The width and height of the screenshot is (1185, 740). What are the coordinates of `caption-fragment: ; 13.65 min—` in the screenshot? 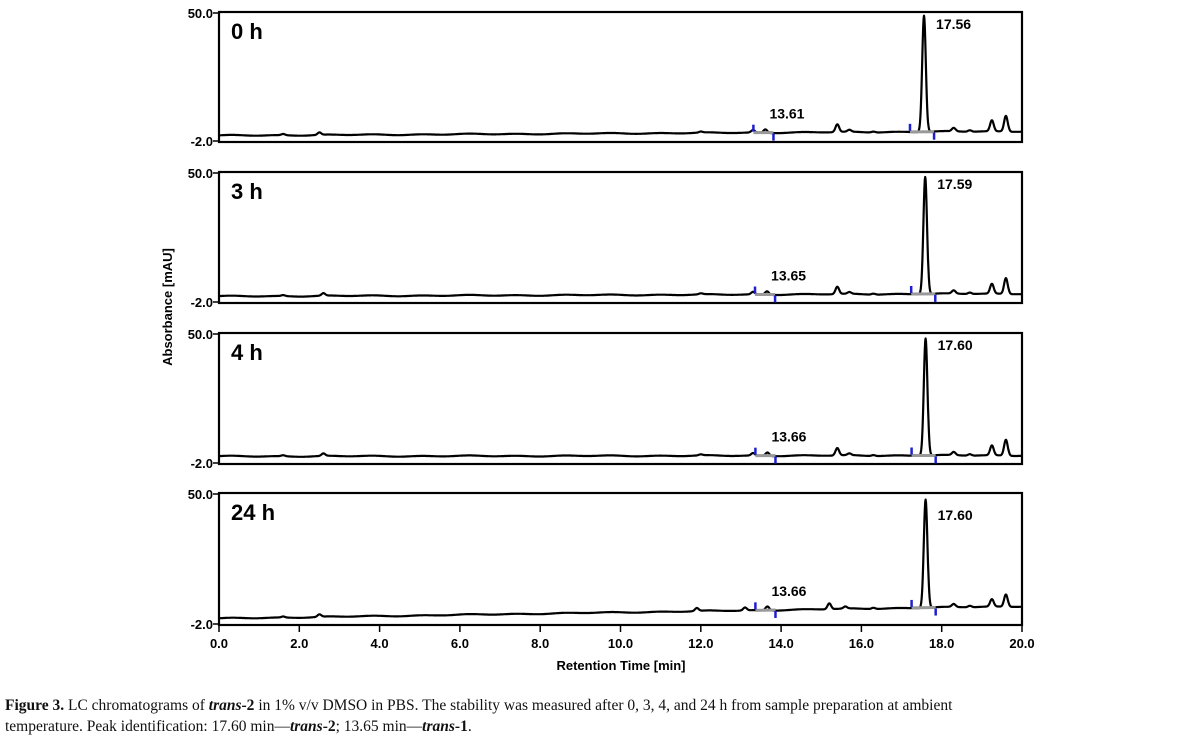 It's located at (379, 726).